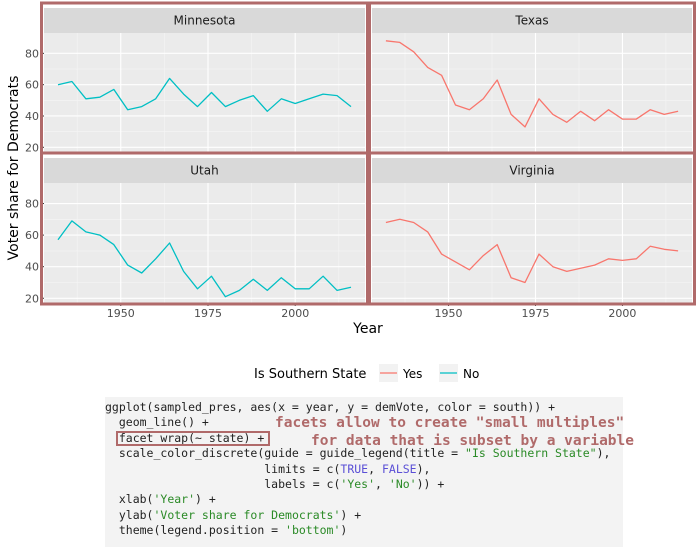 This screenshot has width=700, height=550. What do you see at coordinates (531, 453) in the screenshot?
I see `code-token: "Is Southern State"` at bounding box center [531, 453].